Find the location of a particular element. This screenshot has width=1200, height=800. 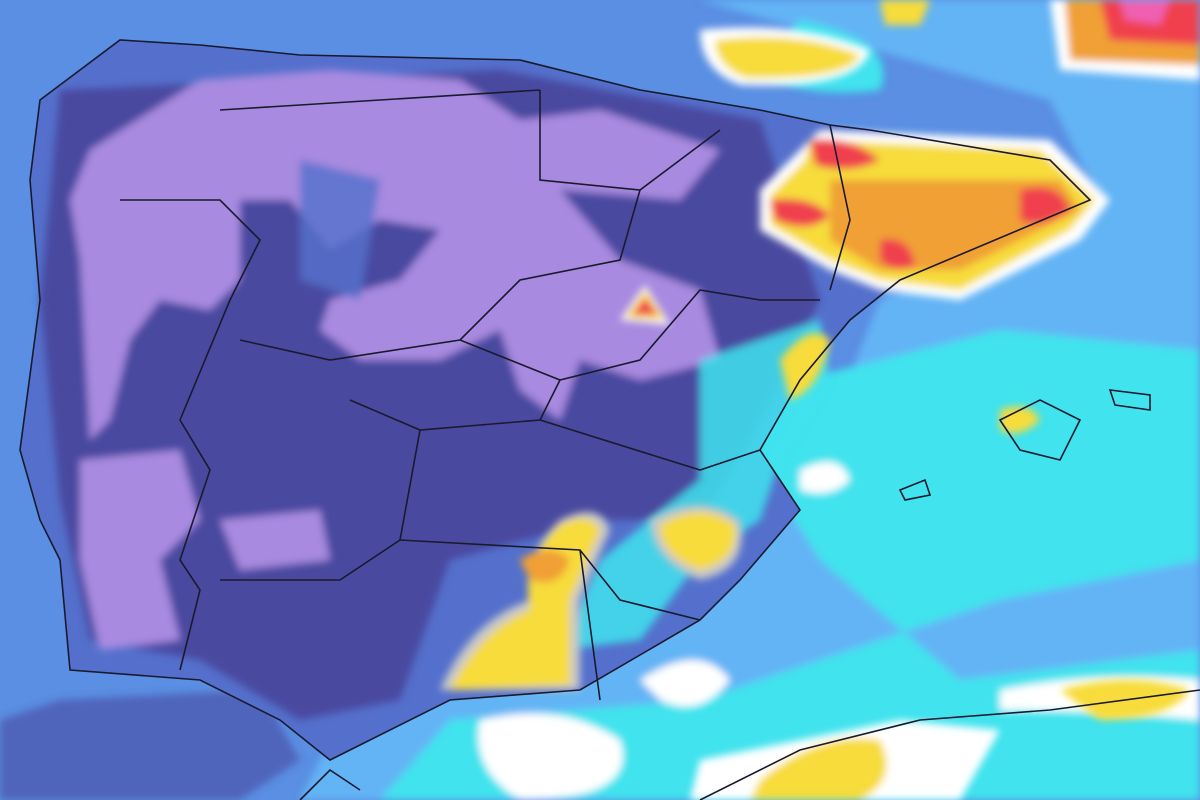

africa-coast is located at coordinates (749, 744).